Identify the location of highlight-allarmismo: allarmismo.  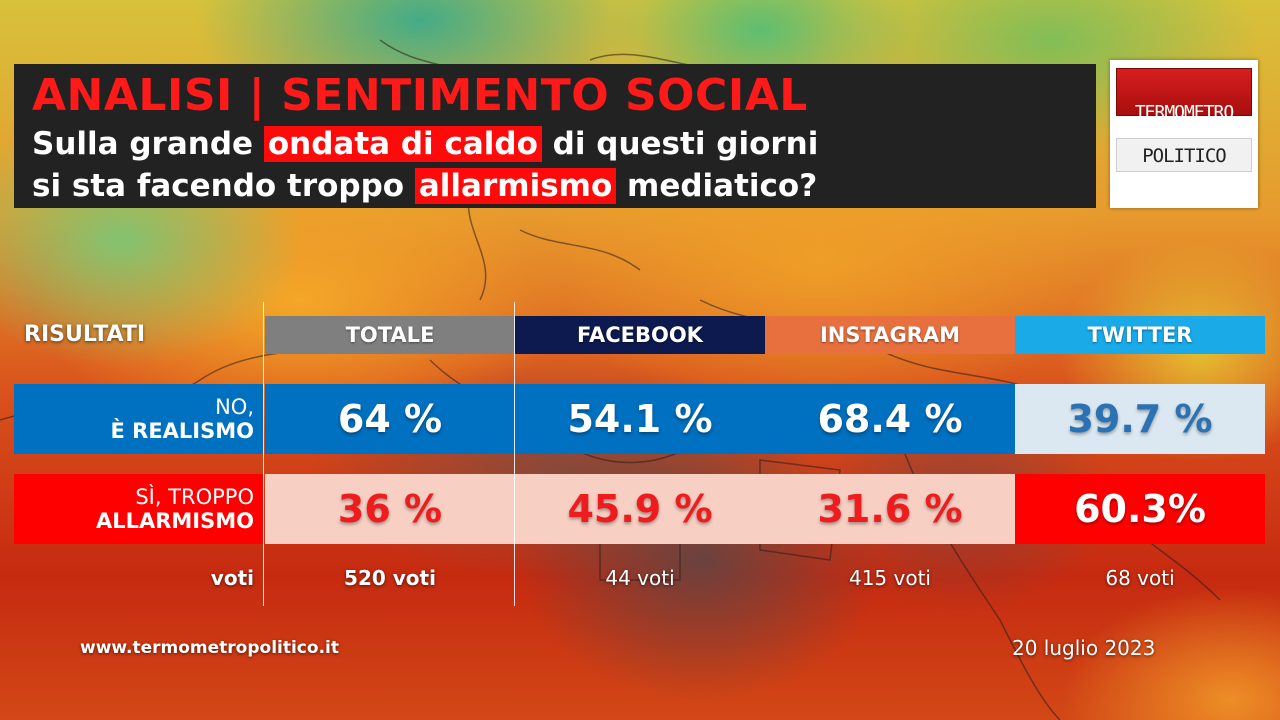
(515, 186).